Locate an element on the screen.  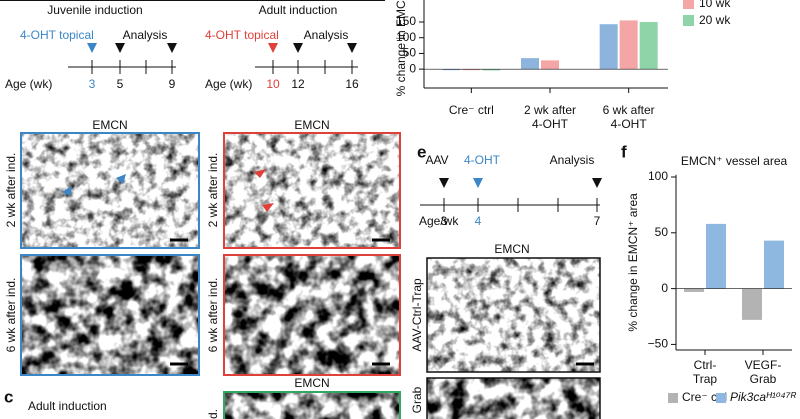
row-label: d. is located at coordinates (213, 414).